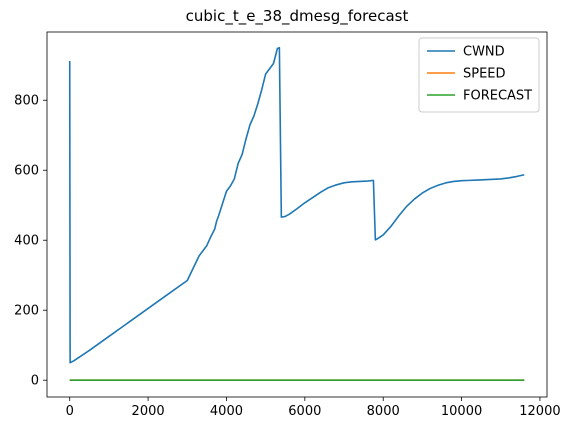  I want to click on x-axis: 0 2000 4000 6000 8000 10000 12000, so click(313, 408).